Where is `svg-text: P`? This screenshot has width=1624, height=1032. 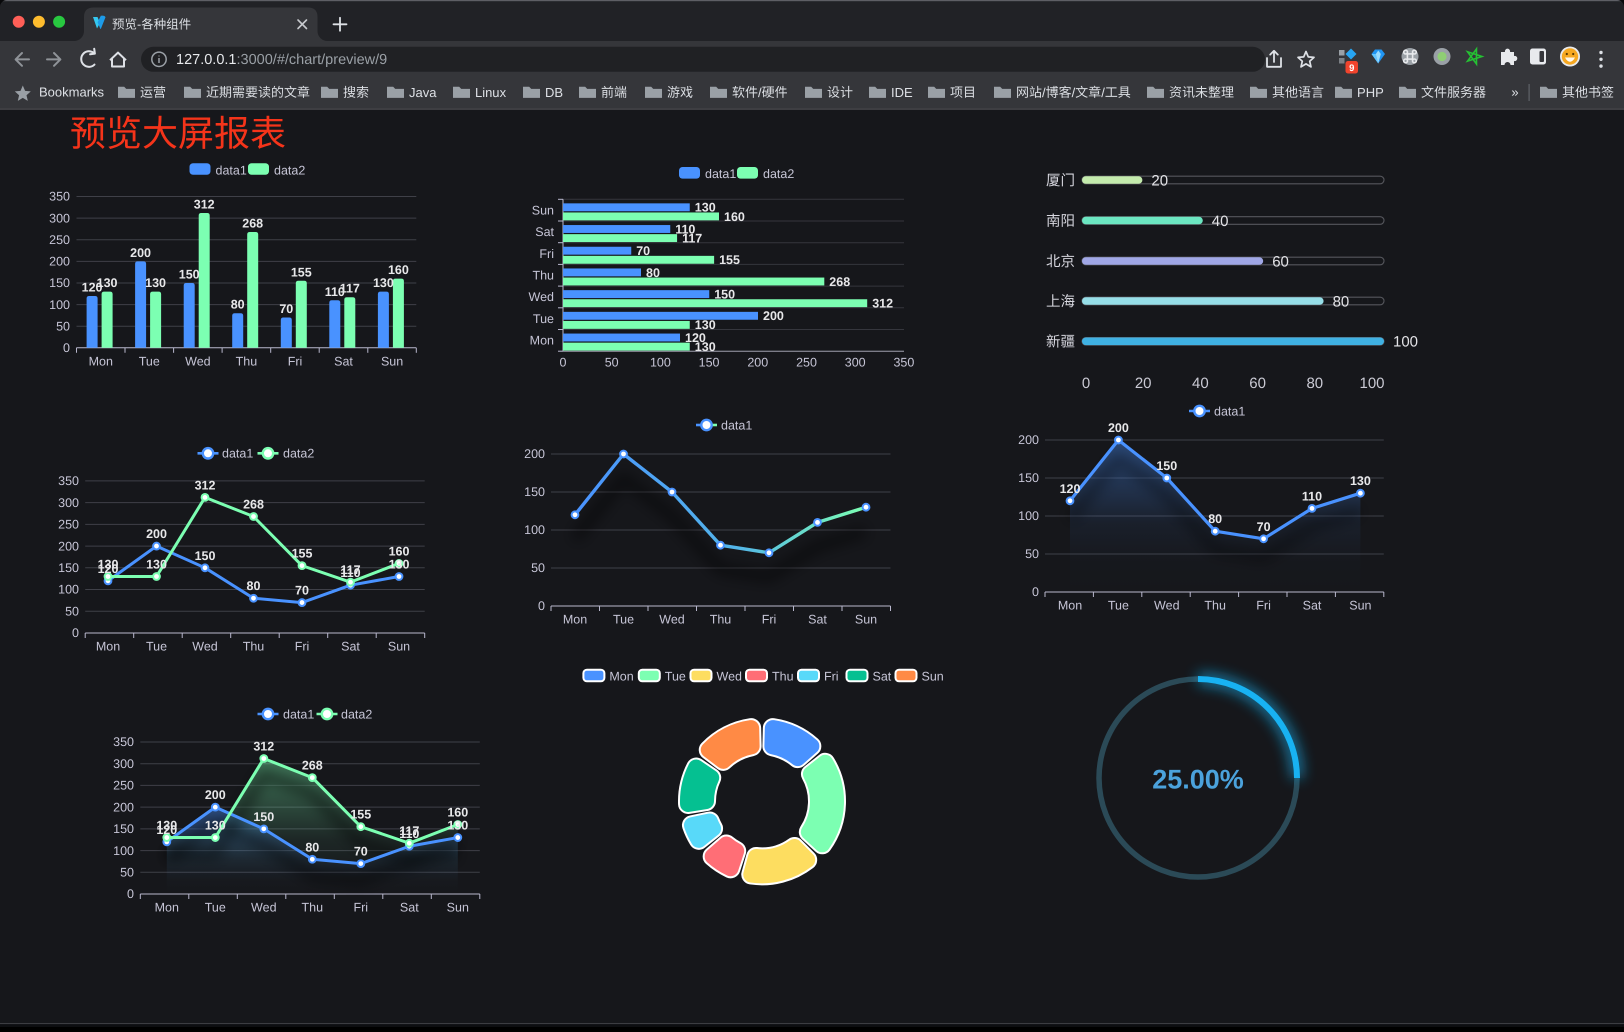 svg-text: P is located at coordinates (1361, 92).